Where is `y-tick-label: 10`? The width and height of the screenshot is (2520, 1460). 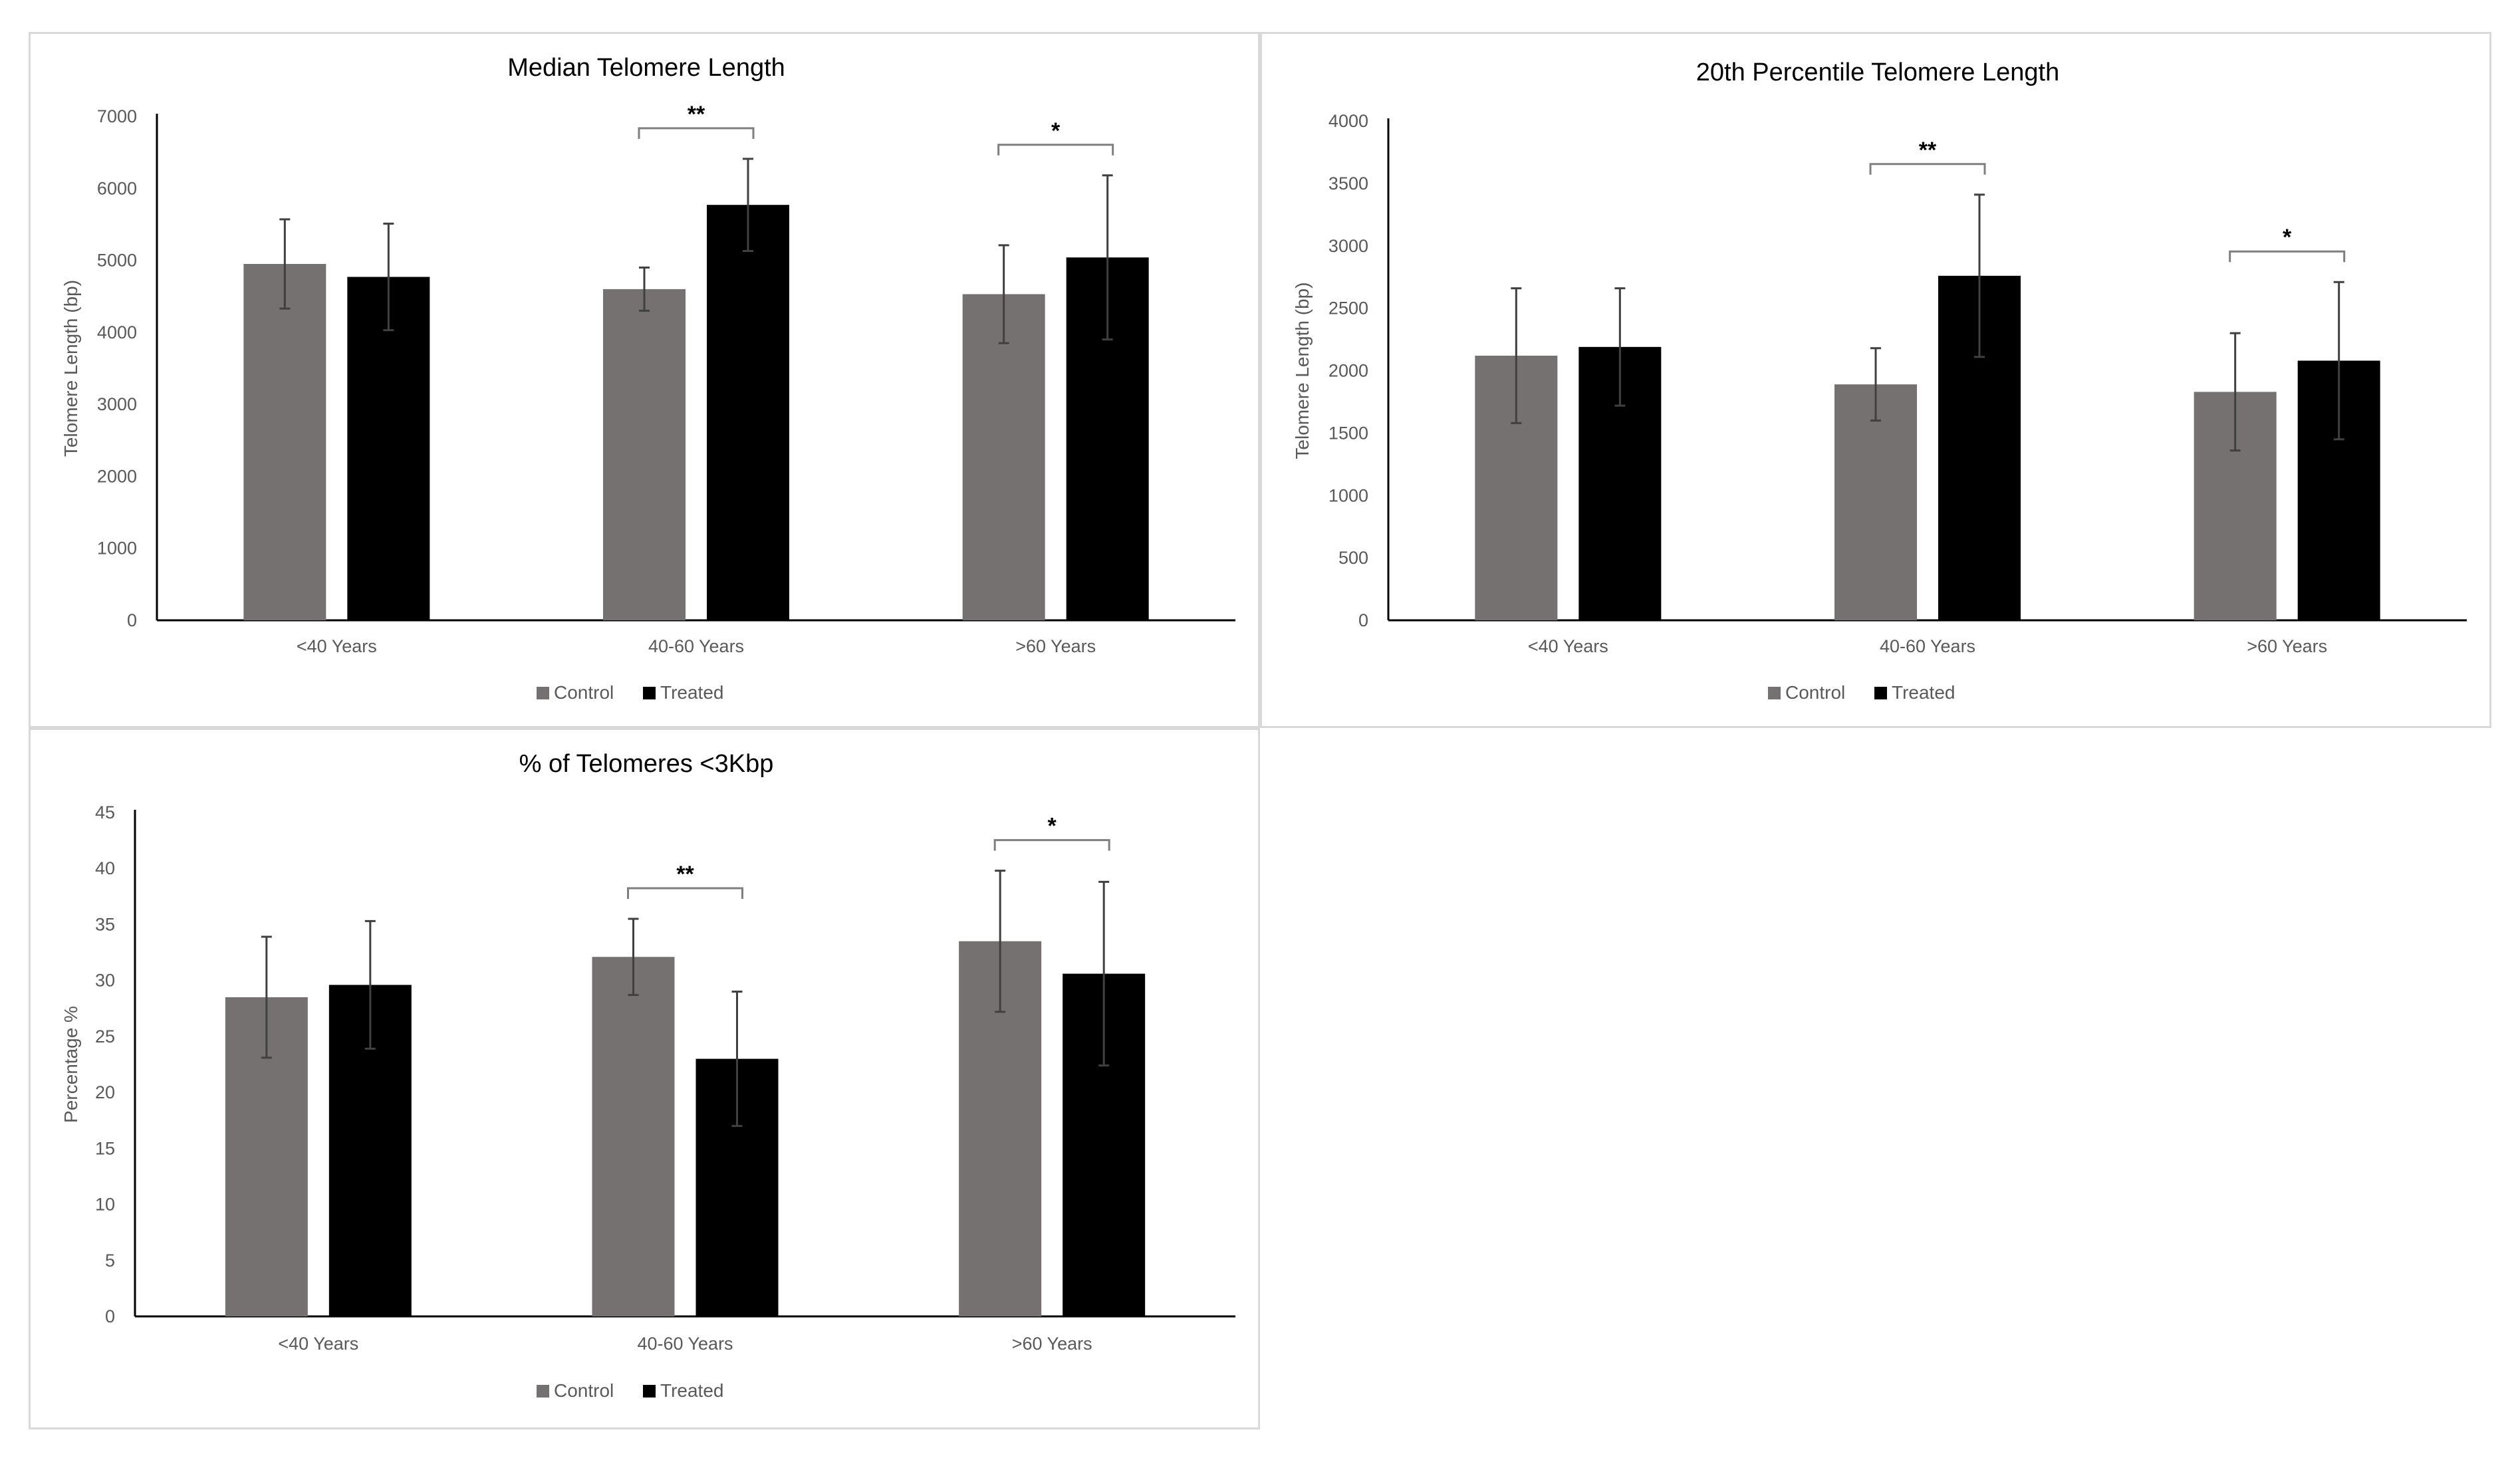 y-tick-label: 10 is located at coordinates (105, 1205).